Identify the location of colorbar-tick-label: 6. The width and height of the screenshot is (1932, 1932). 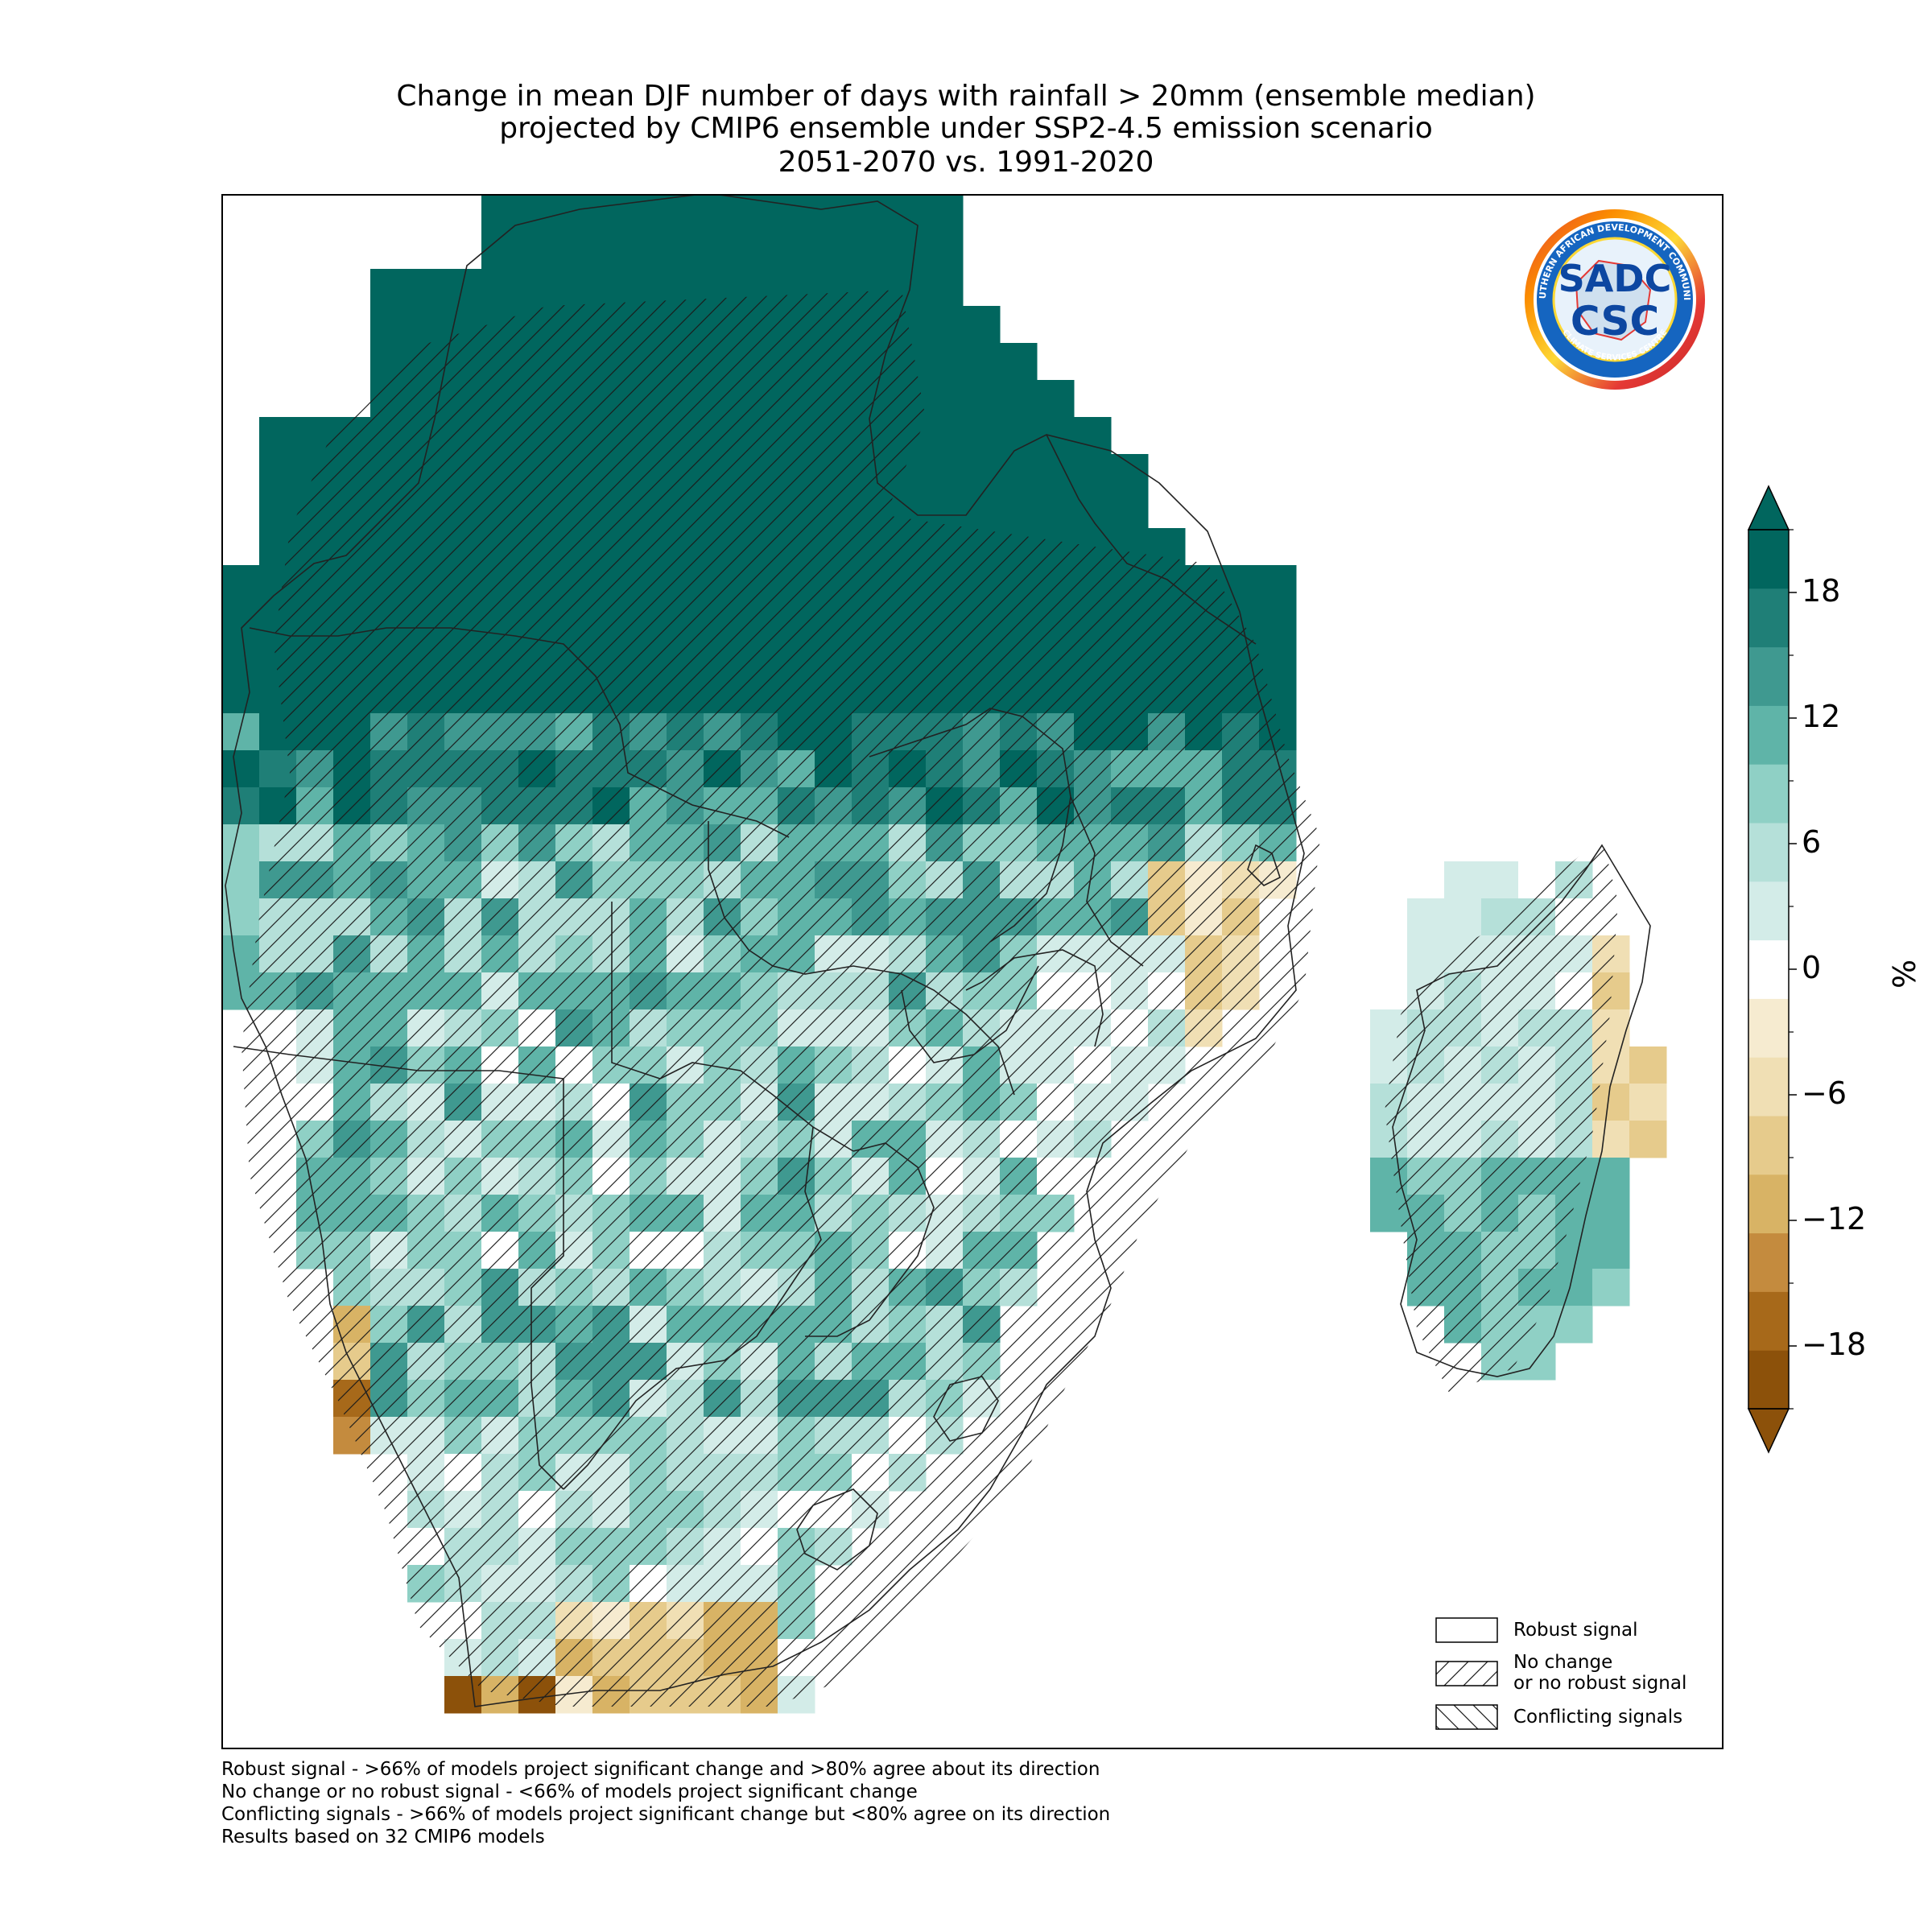
(1812, 842).